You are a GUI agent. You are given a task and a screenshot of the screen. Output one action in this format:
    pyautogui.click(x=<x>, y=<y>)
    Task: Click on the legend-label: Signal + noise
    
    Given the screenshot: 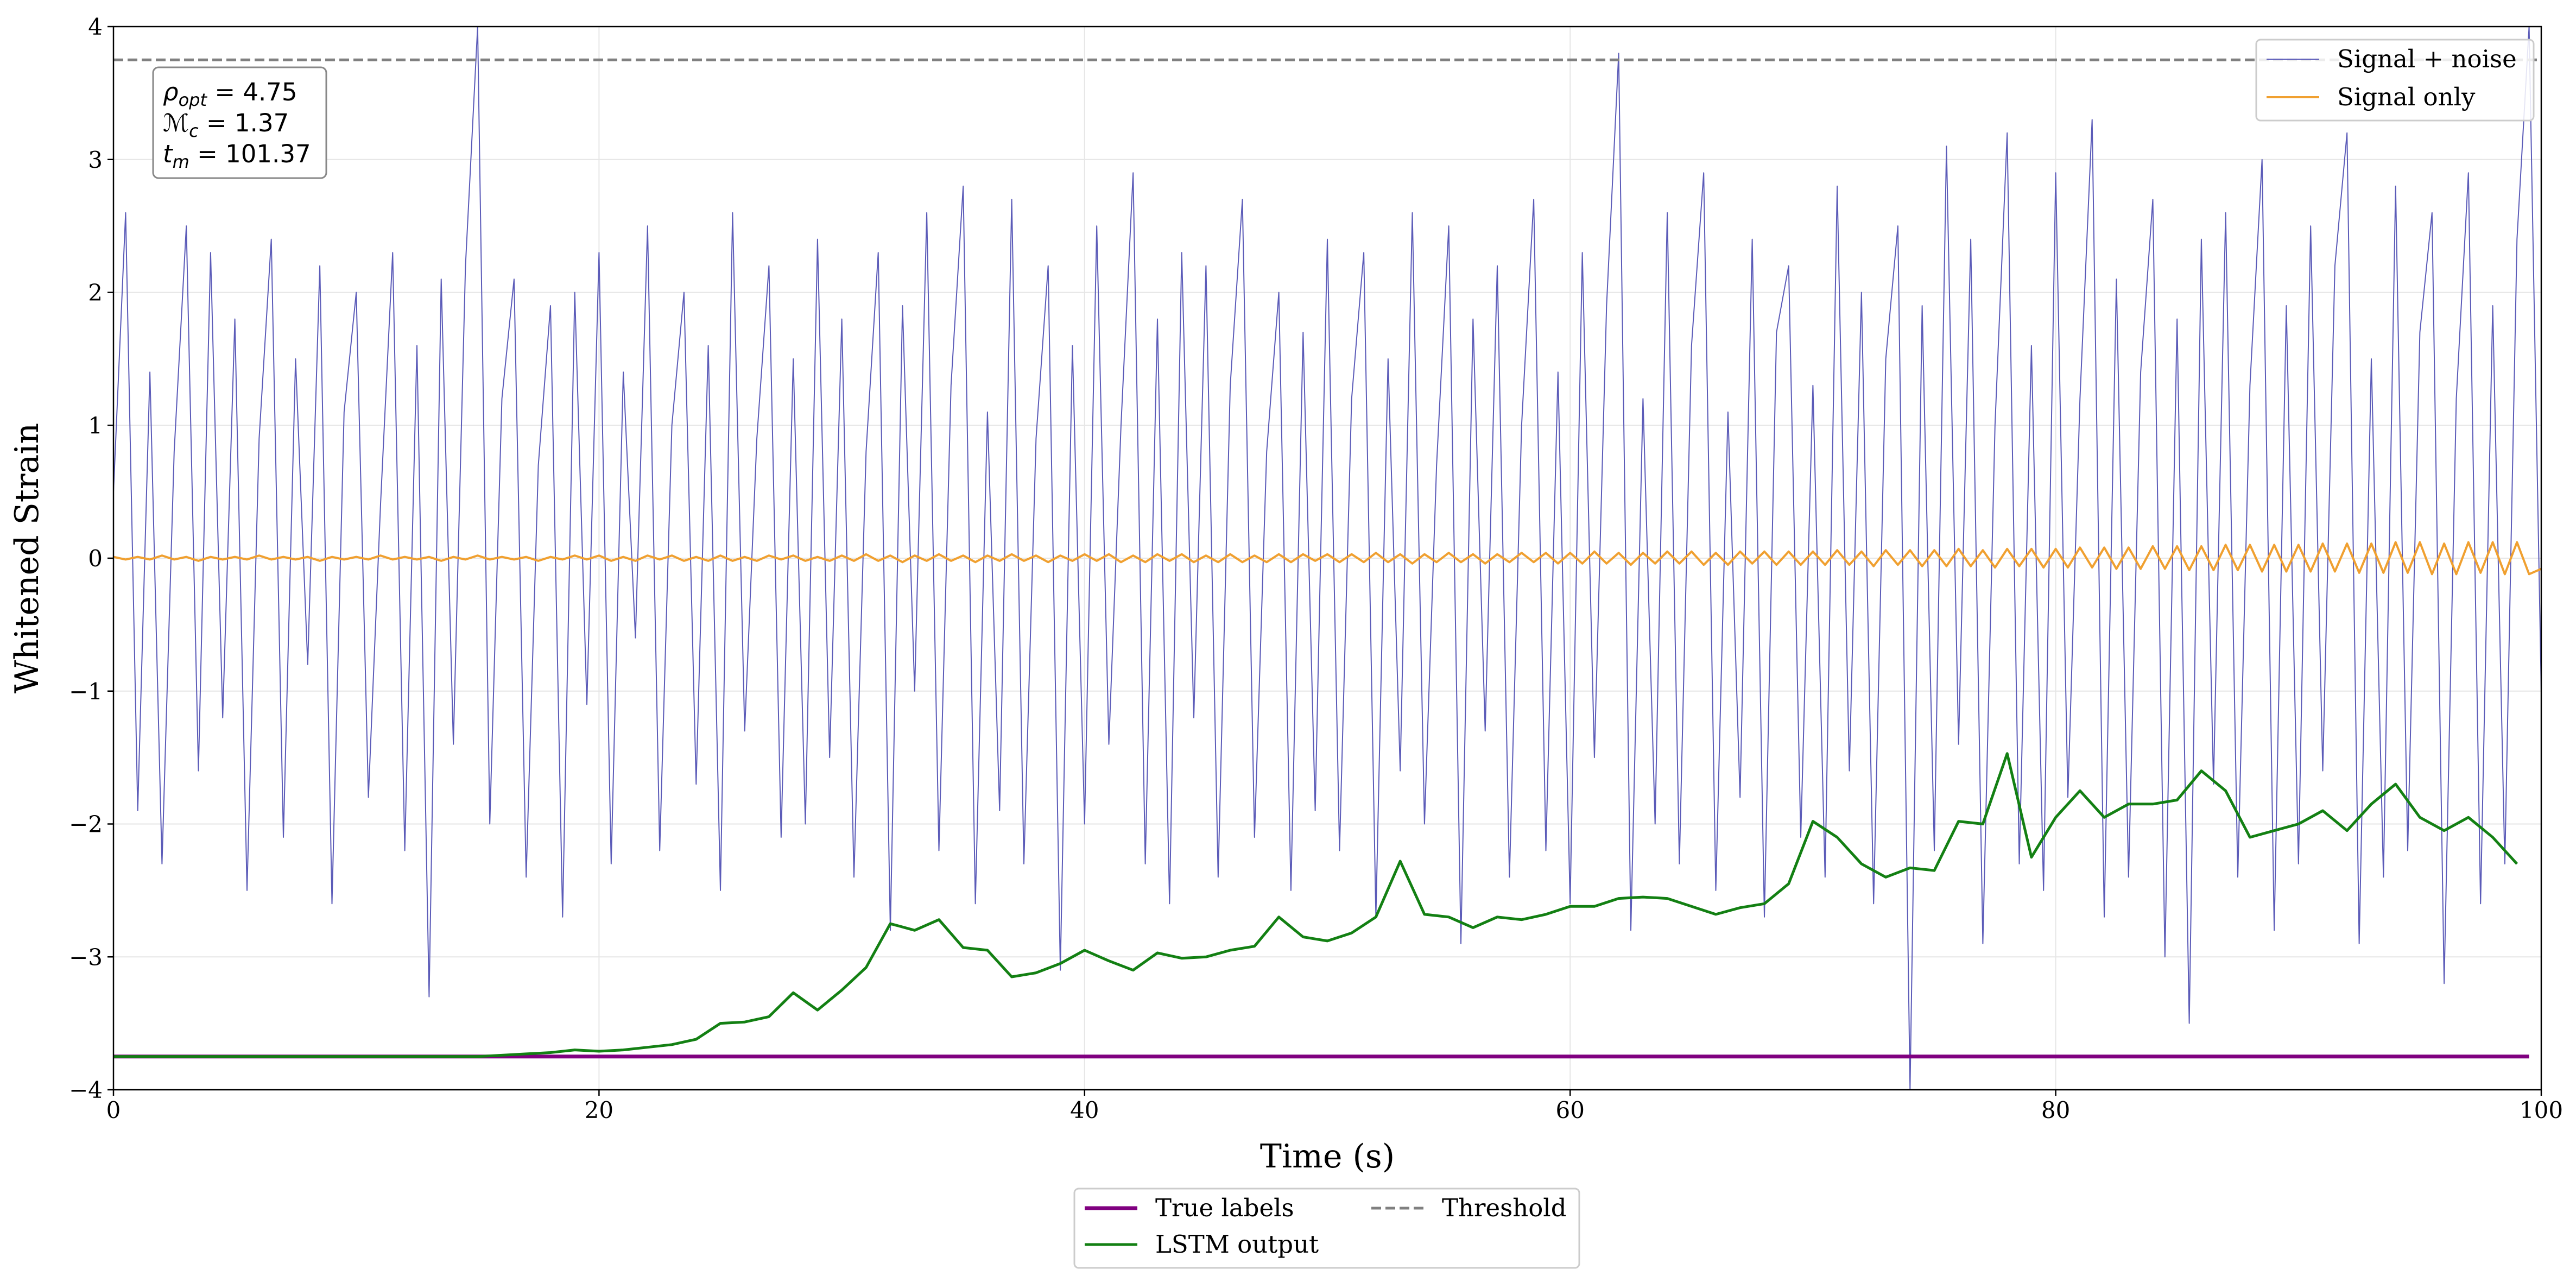 What is the action you would take?
    pyautogui.click(x=2427, y=59)
    